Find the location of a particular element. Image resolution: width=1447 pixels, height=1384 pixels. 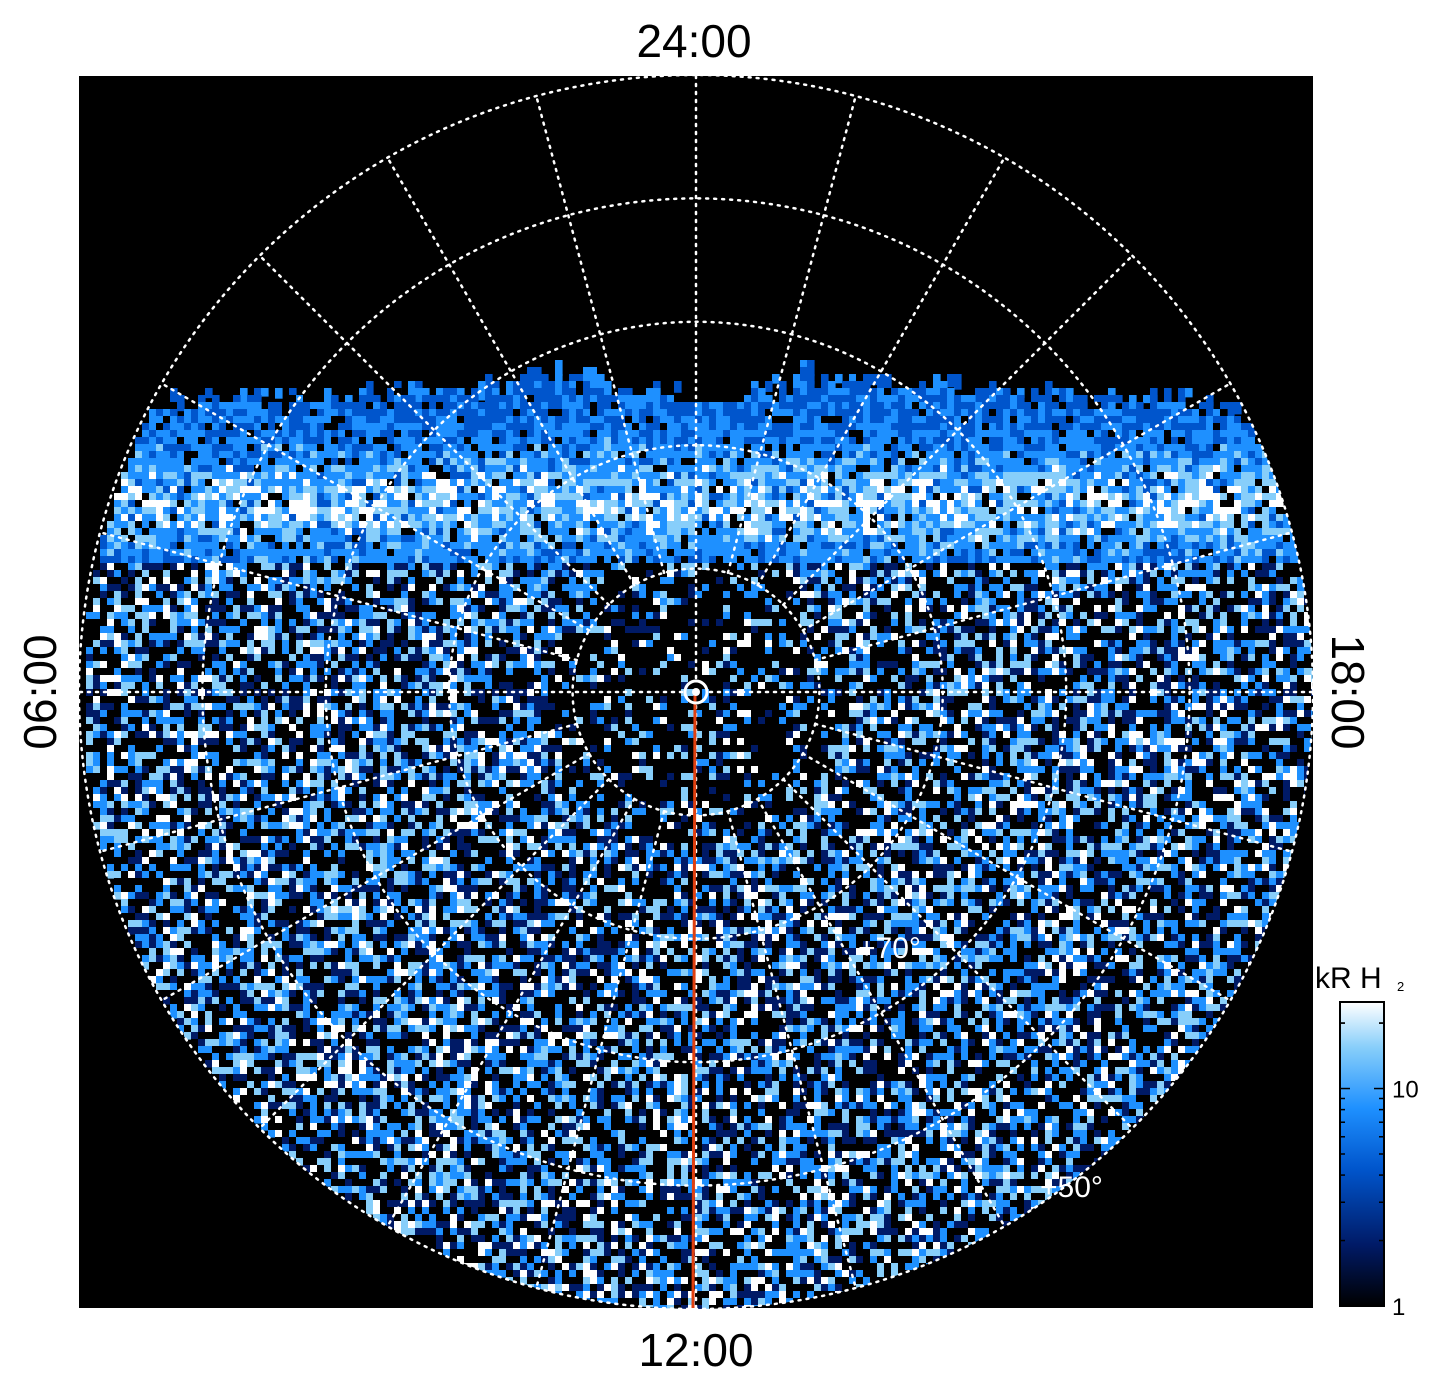

colorbar: kR H 2 10 1 is located at coordinates (1367, 1141).